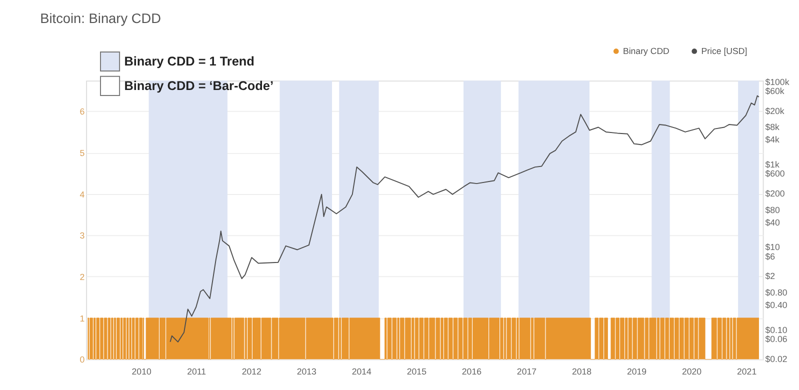 The height and width of the screenshot is (390, 799). Describe the element at coordinates (142, 371) in the screenshot. I see `x-tick-label: 2010` at that location.